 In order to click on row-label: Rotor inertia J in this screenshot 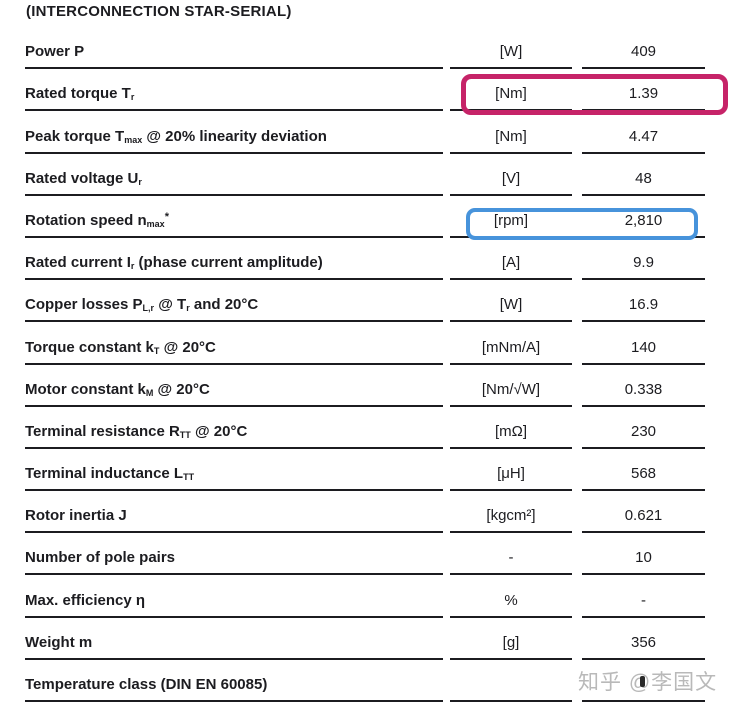, I will do `click(234, 512)`.